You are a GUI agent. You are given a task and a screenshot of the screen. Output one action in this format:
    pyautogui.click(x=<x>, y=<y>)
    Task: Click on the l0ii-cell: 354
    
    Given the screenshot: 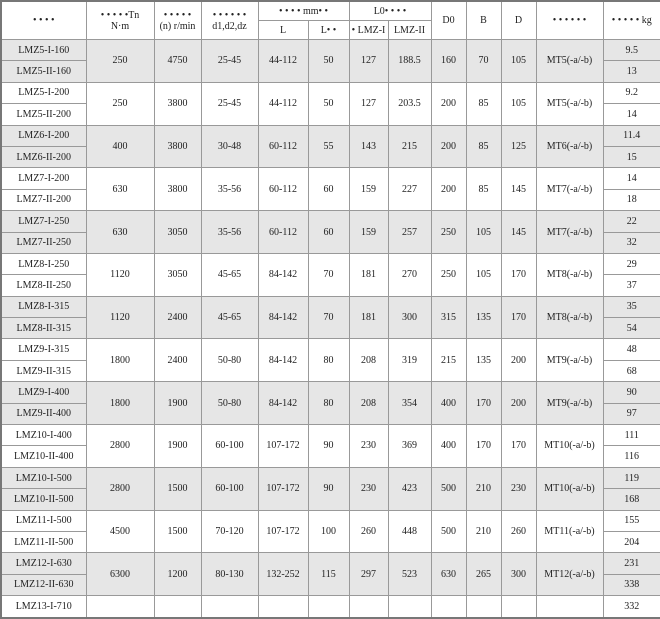 What is the action you would take?
    pyautogui.click(x=409, y=403)
    